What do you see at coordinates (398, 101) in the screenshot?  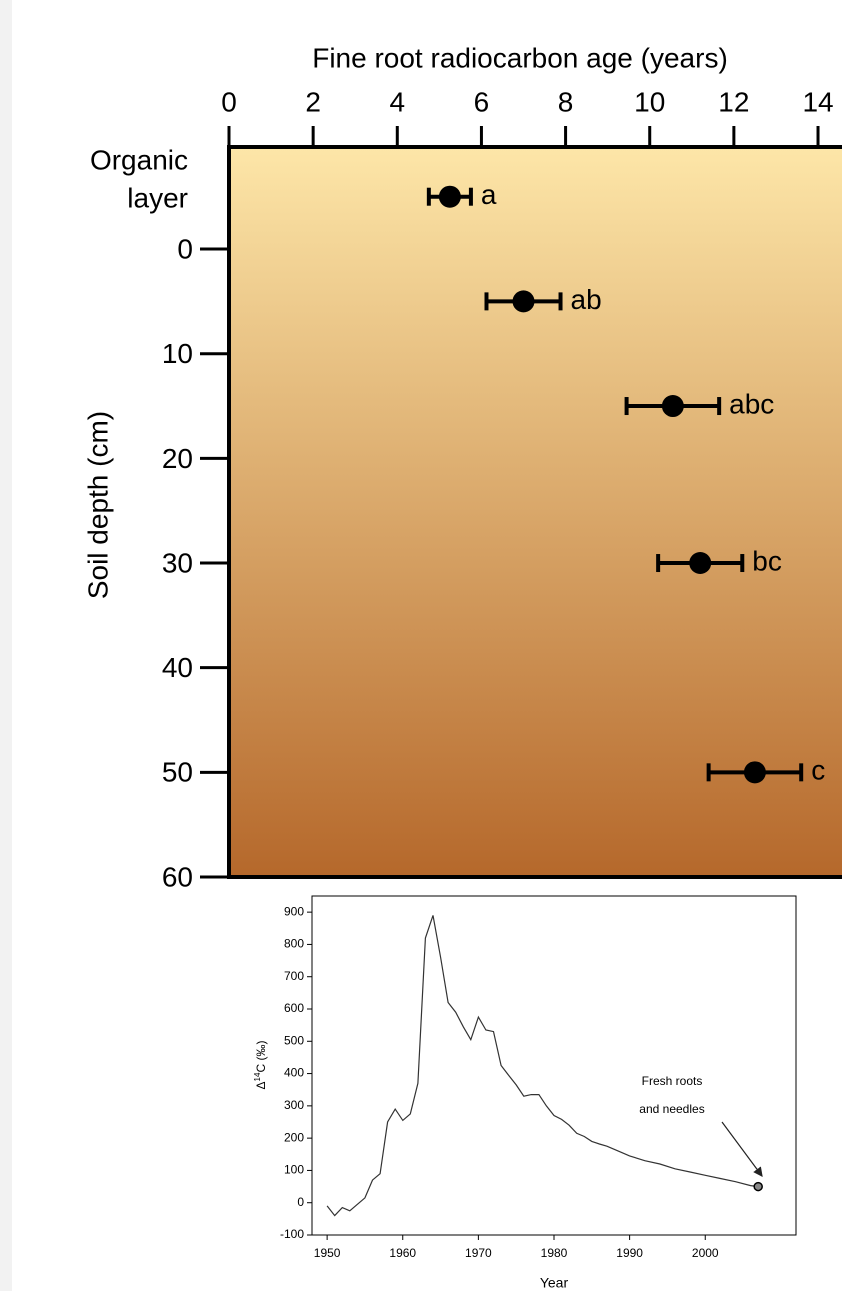 I see `x-tick-label: 4` at bounding box center [398, 101].